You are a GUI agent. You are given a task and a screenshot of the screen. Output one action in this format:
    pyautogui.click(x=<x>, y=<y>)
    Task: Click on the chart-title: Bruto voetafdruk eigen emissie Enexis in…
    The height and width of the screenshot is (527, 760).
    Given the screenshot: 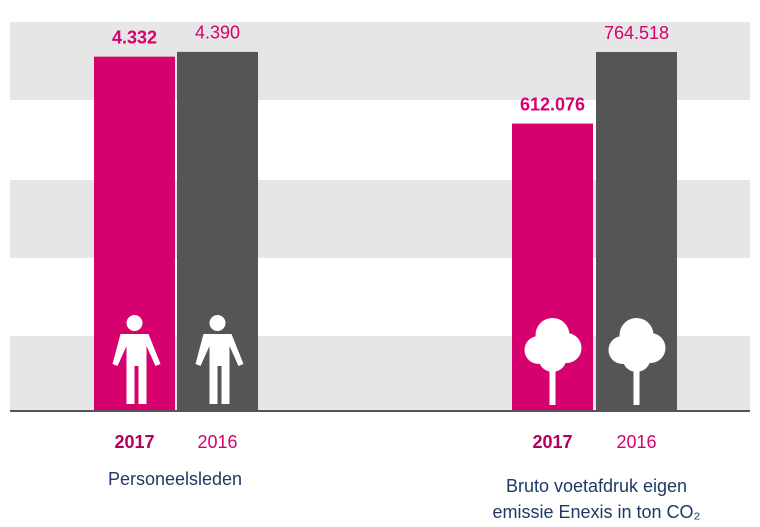 What is the action you would take?
    pyautogui.click(x=596, y=499)
    